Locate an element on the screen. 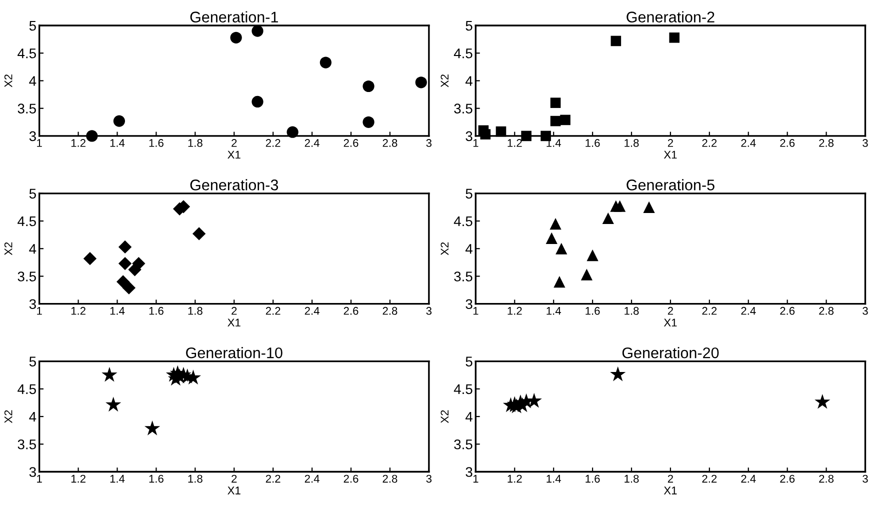 Image resolution: width=874 pixels, height=510 pixels. chart-title: Generation-20 is located at coordinates (670, 352).